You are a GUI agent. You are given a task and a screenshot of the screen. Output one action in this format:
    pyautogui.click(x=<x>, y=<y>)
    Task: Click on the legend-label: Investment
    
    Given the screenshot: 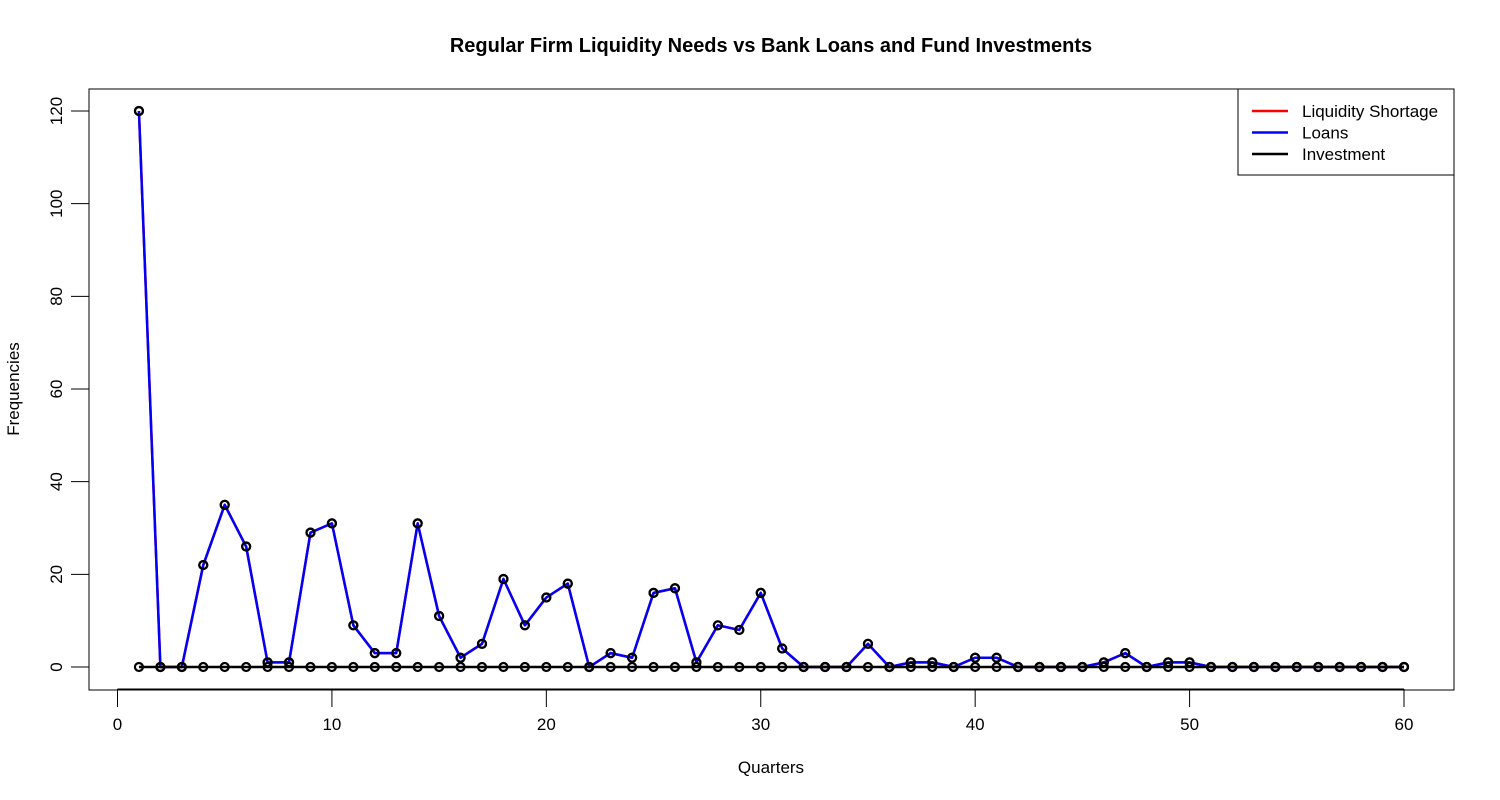 What is the action you would take?
    pyautogui.click(x=1343, y=154)
    